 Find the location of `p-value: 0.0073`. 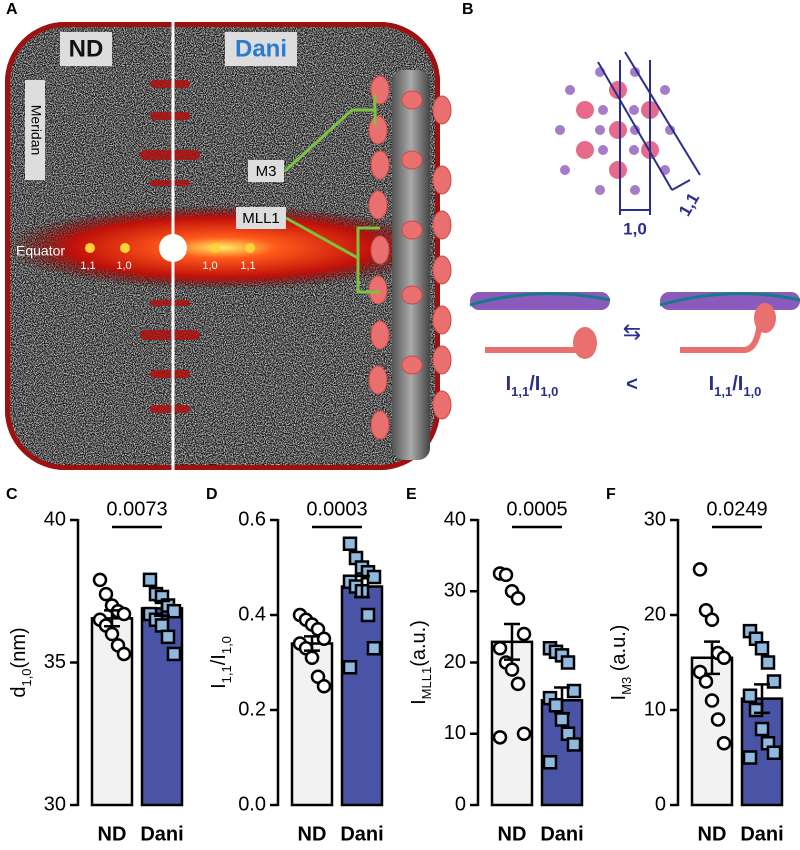

p-value: 0.0073 is located at coordinates (136, 509).